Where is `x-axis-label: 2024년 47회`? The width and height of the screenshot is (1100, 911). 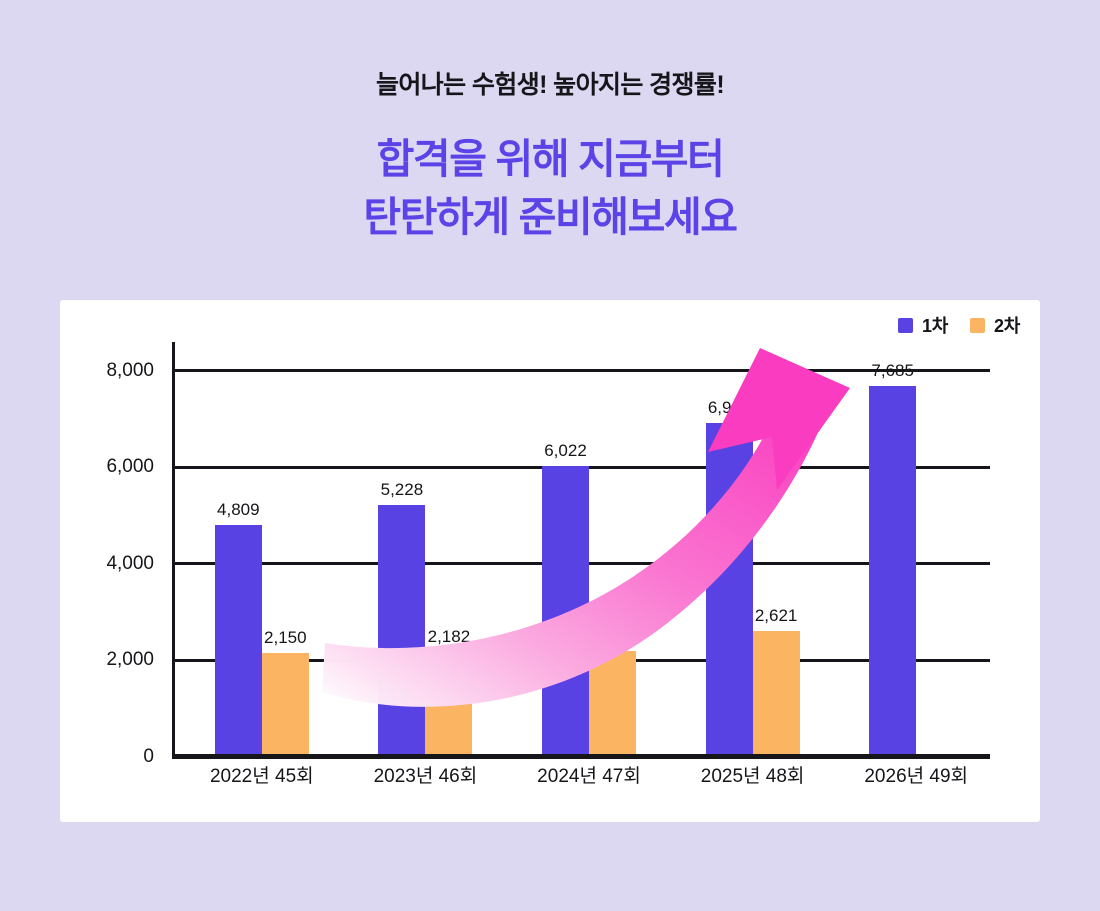
x-axis-label: 2024년 47회 is located at coordinates (589, 776).